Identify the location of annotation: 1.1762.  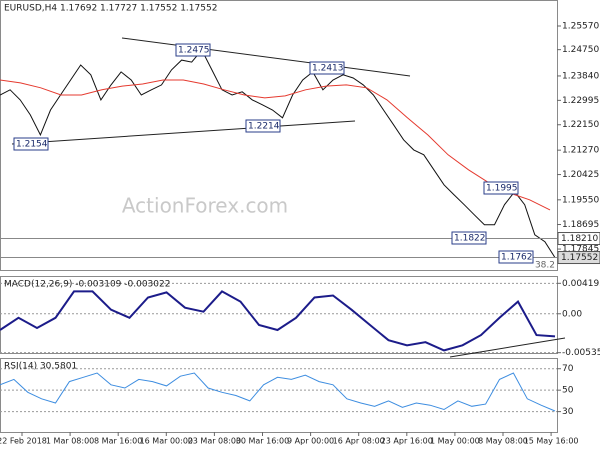
(517, 258).